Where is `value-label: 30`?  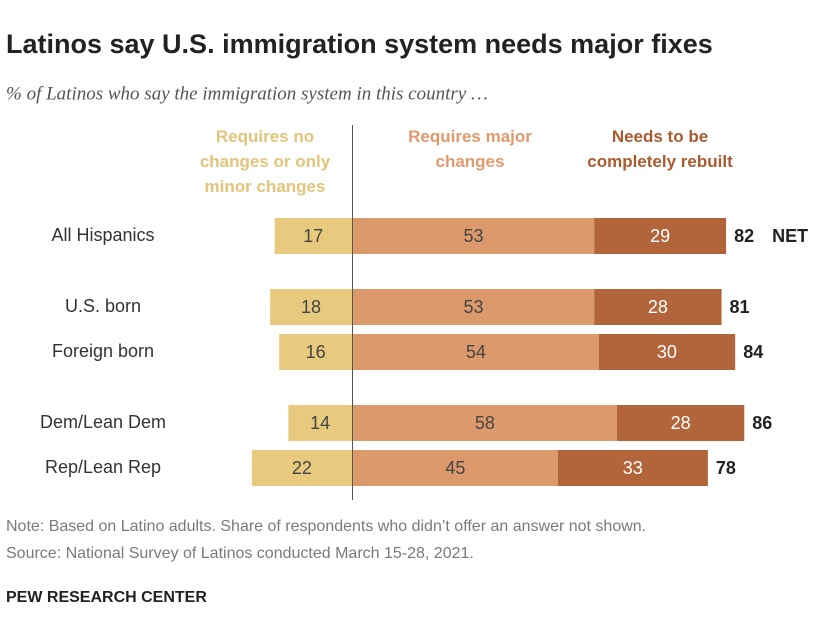 value-label: 30 is located at coordinates (667, 352).